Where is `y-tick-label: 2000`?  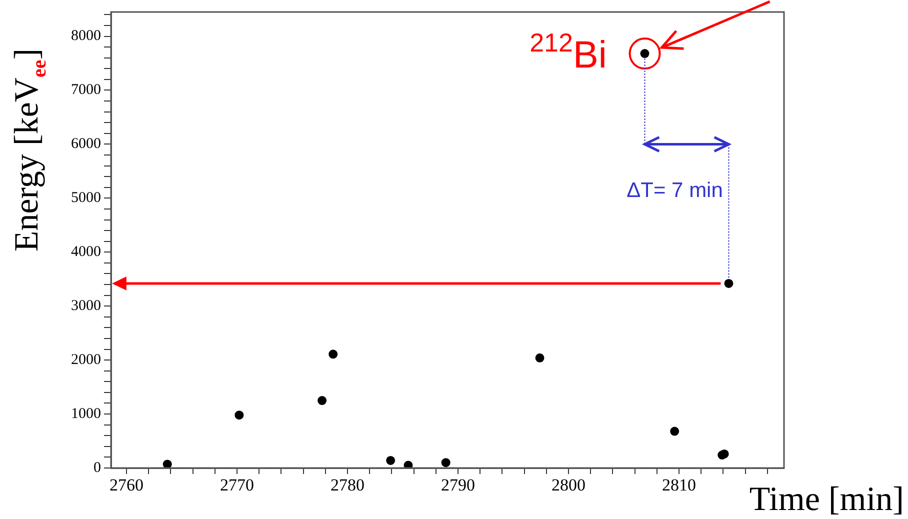 y-tick-label: 2000 is located at coordinates (86, 360).